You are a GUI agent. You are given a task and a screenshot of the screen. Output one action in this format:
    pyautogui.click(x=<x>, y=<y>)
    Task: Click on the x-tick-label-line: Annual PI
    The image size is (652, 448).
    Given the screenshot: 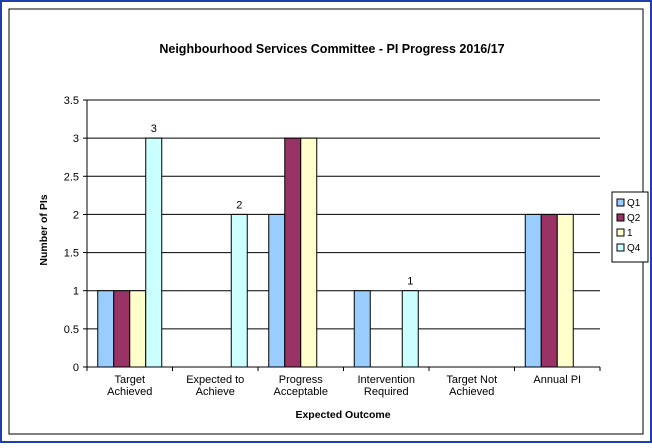 What is the action you would take?
    pyautogui.click(x=557, y=380)
    